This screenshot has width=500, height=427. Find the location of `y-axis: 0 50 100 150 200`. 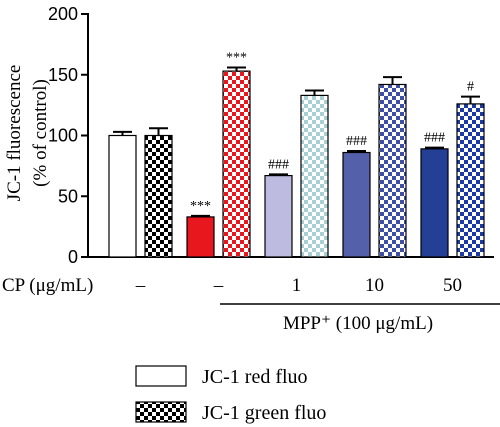

y-axis: 0 50 100 150 200 is located at coordinates (68, 135).